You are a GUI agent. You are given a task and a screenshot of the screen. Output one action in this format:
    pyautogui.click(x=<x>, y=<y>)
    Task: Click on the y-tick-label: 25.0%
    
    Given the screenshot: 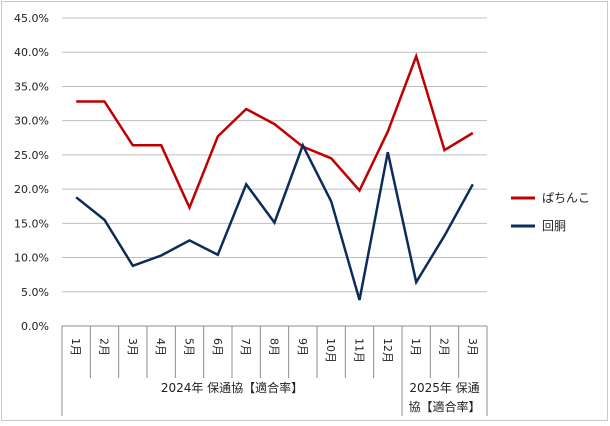 What is the action you would take?
    pyautogui.click(x=31, y=155)
    